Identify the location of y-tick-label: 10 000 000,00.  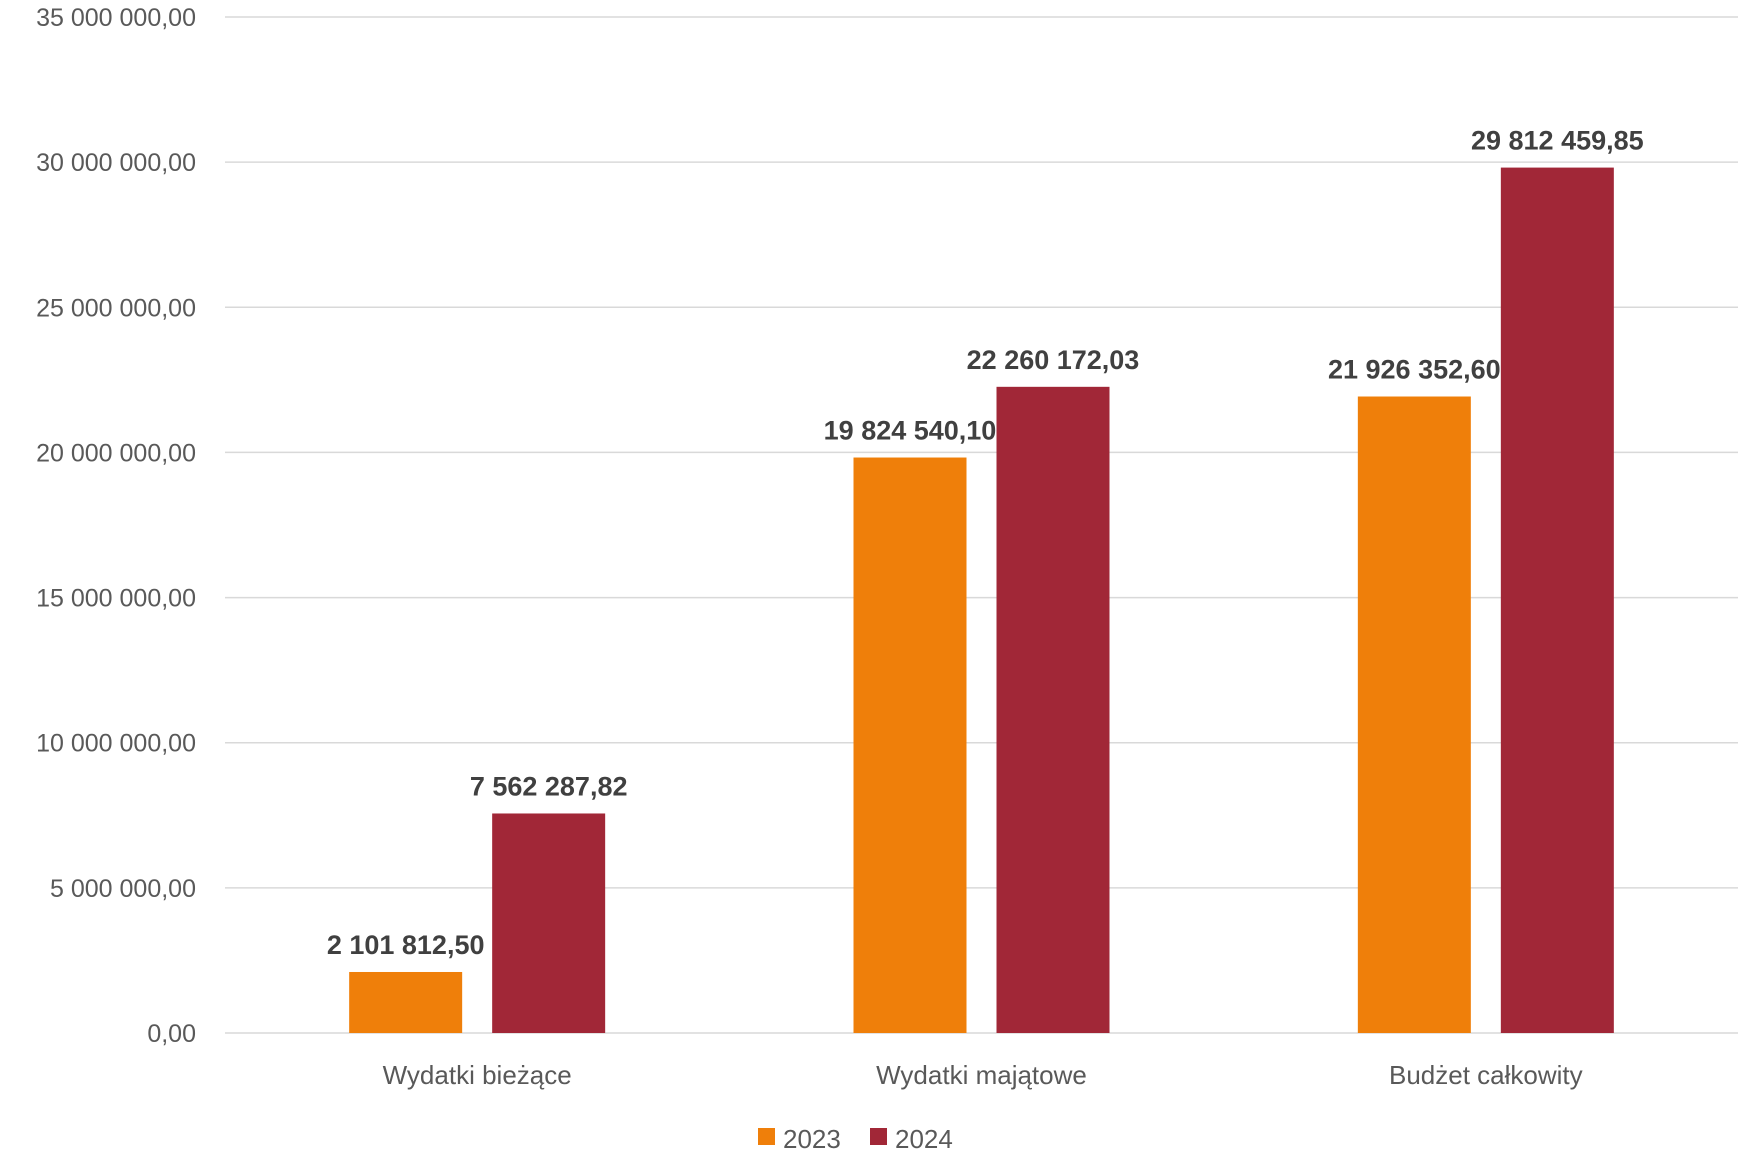
(116, 744).